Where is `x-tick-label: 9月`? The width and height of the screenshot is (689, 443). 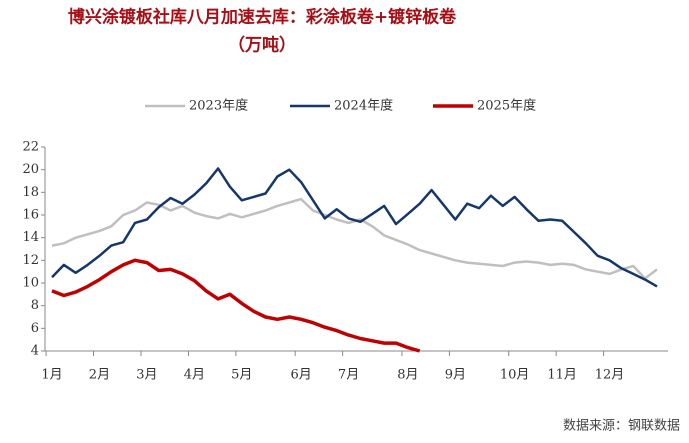 x-tick-label: 9月 is located at coordinates (455, 375).